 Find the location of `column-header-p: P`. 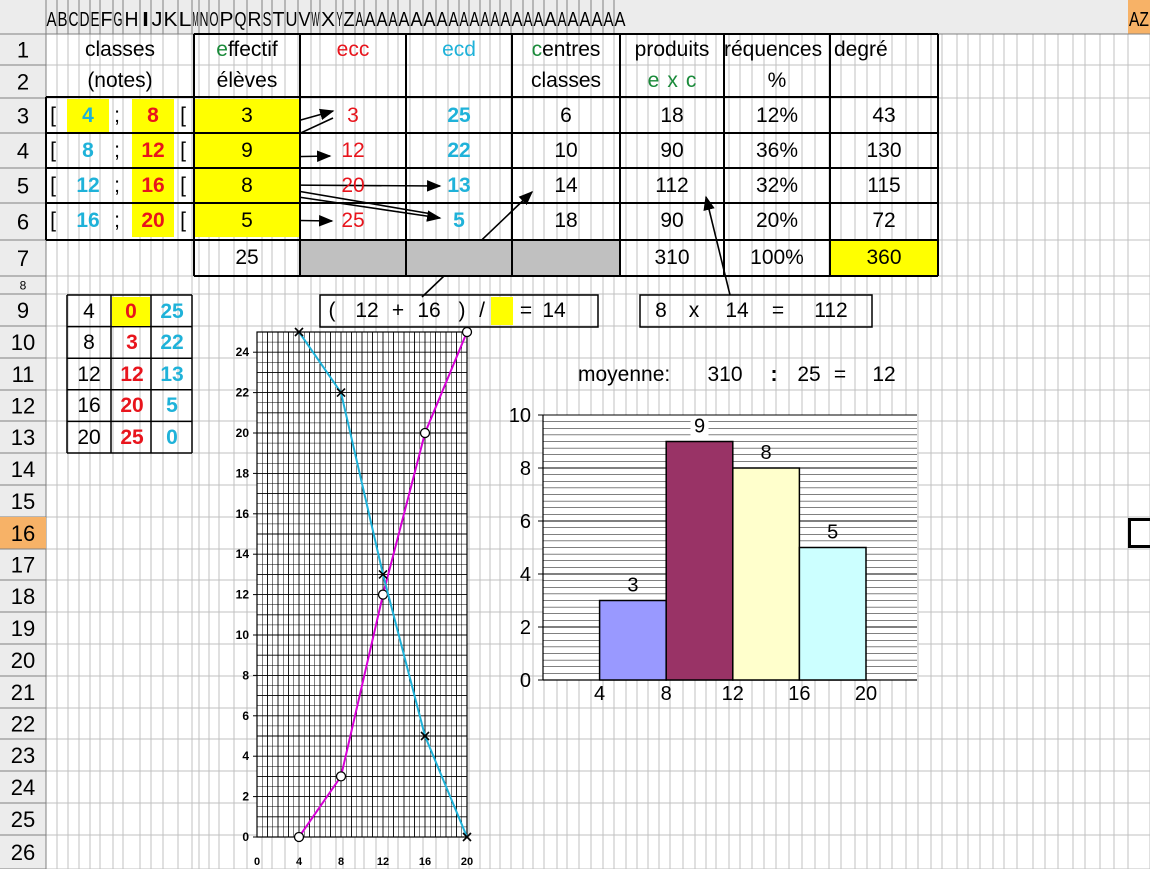

column-header-p: P is located at coordinates (227, 20).